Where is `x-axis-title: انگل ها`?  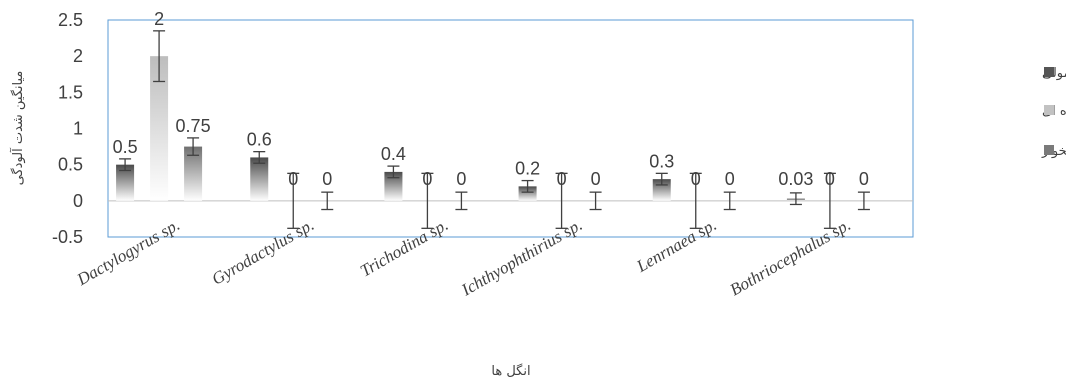 x-axis-title: انگل ها is located at coordinates (510, 371).